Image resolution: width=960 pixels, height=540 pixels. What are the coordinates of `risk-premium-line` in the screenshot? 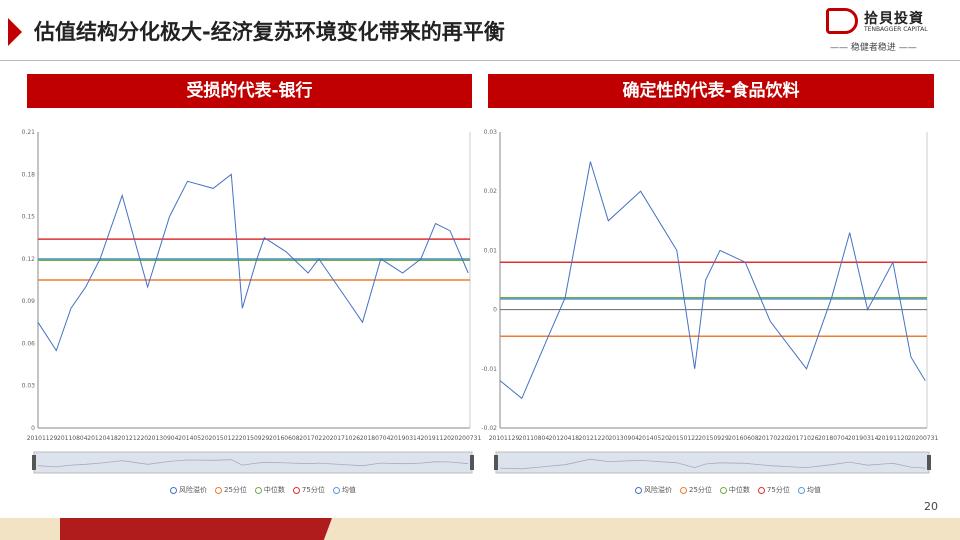 It's located at (253, 262).